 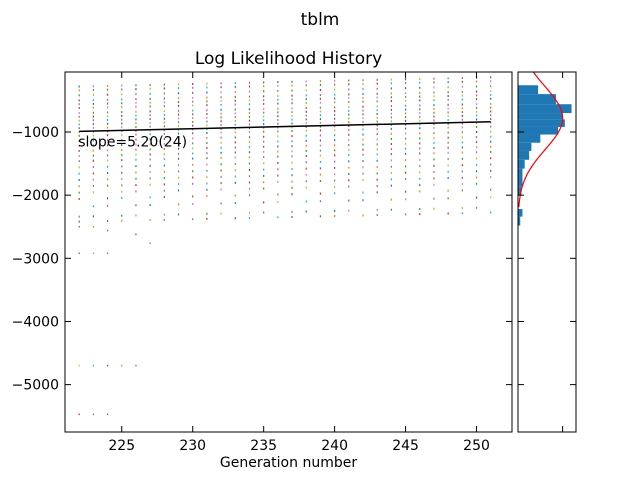 I want to click on outlier-points, so click(x=114, y=320).